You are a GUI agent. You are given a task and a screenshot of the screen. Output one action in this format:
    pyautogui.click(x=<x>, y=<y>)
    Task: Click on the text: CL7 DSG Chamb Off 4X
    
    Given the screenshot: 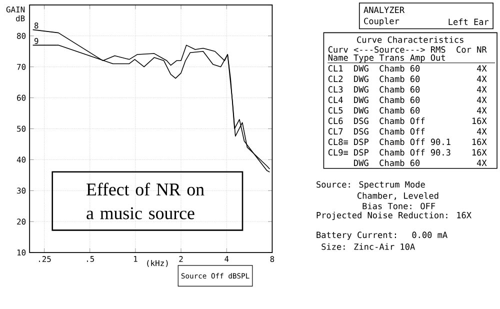 What is the action you would take?
    pyautogui.click(x=407, y=131)
    